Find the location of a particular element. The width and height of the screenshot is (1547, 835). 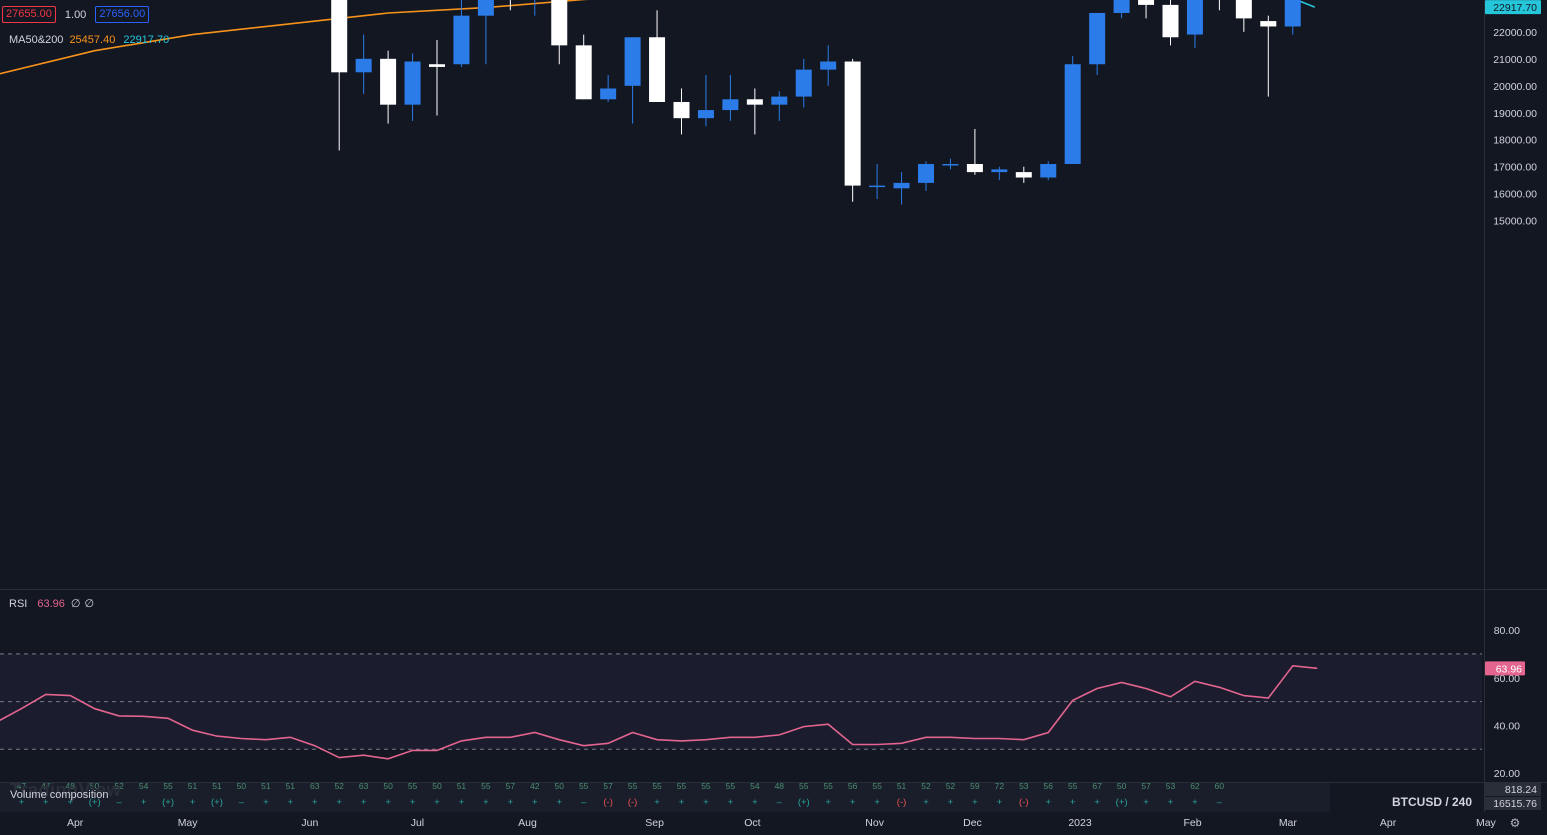

volume-cell-top: 60 is located at coordinates (1220, 786).